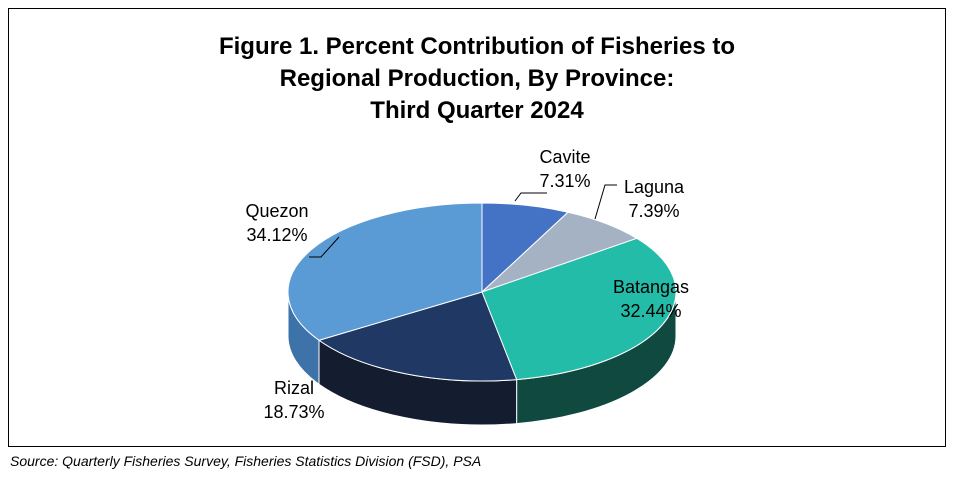 The image size is (961, 481). What do you see at coordinates (276, 211) in the screenshot?
I see `label-name-quezon: Quezon` at bounding box center [276, 211].